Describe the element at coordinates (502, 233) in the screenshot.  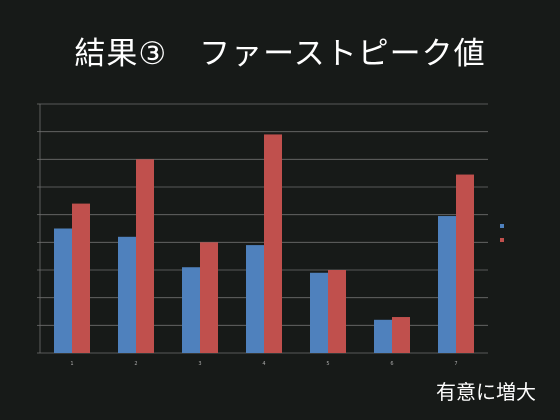
I see `legend` at that location.